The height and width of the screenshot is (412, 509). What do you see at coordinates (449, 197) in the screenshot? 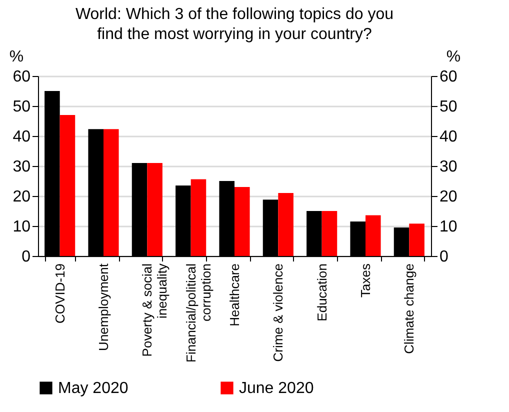
I see `y2-tick-label: 20` at bounding box center [449, 197].